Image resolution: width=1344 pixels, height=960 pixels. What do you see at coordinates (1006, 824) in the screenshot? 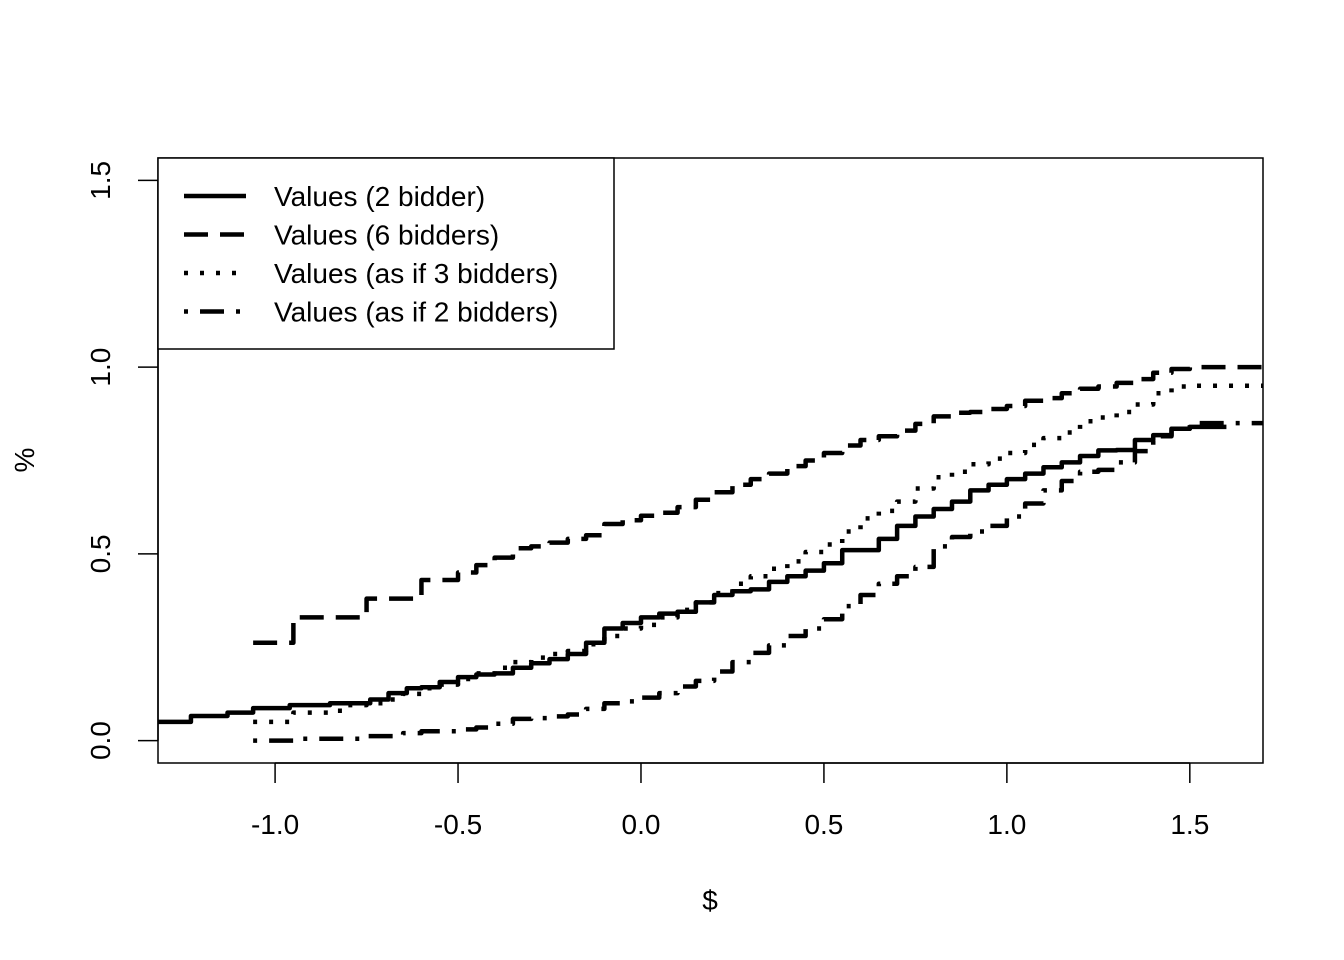
I see `x-tick-label: 1.0` at bounding box center [1006, 824].